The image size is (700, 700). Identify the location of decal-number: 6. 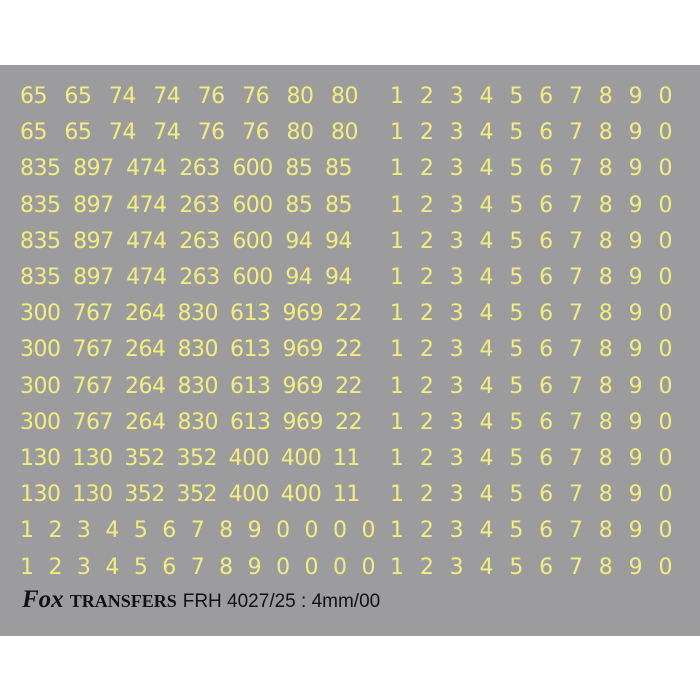
(169, 531).